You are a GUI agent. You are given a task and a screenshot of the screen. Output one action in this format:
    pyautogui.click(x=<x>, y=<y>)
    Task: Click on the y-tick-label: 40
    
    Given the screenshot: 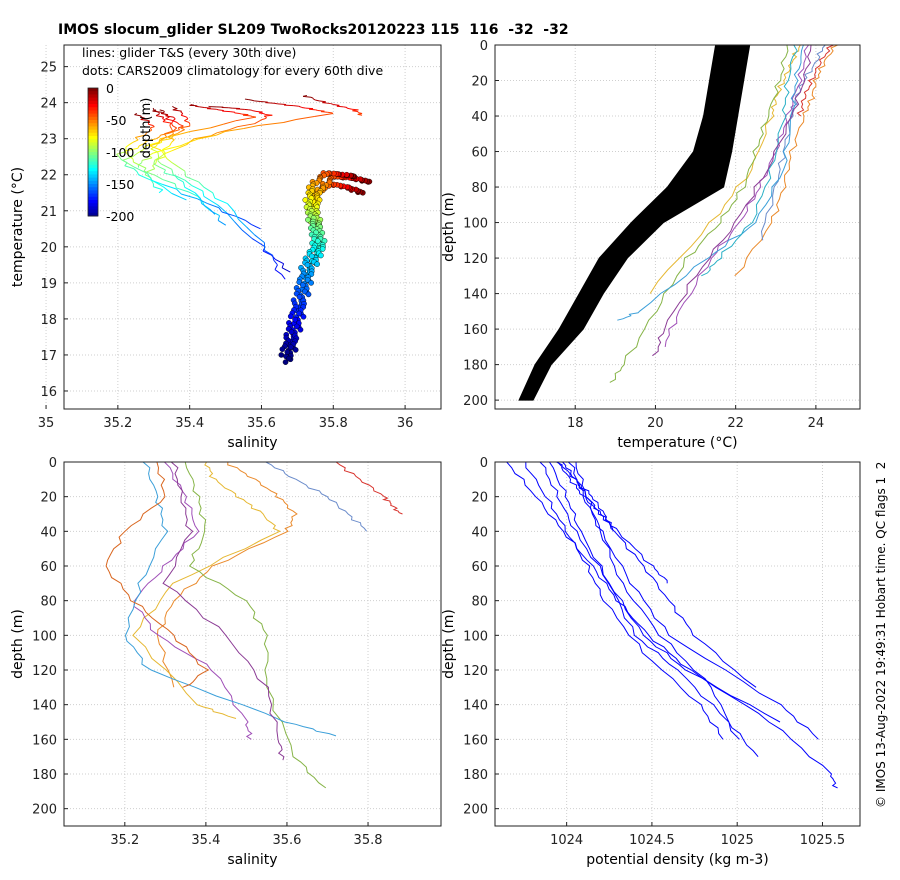 What is the action you would take?
    pyautogui.click(x=48, y=532)
    